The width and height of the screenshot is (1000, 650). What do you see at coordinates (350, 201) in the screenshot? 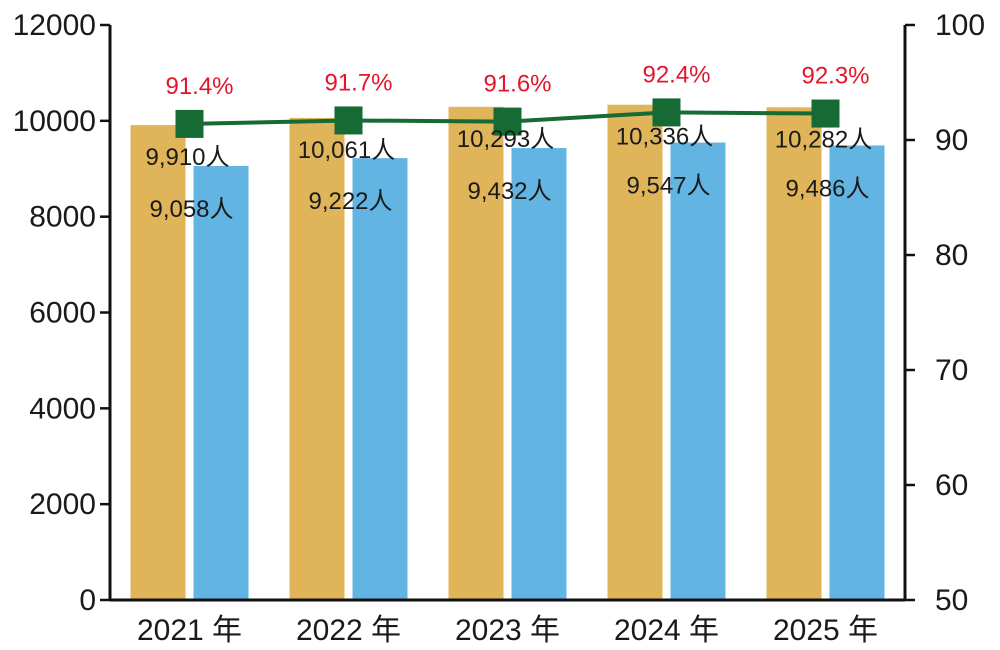
I see `bar-b-value-label-2: 9,222人` at bounding box center [350, 201].